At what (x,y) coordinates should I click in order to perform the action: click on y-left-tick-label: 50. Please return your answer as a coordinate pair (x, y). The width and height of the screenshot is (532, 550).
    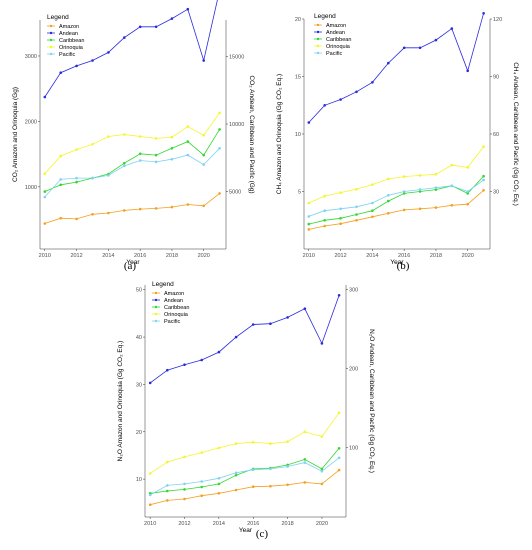
    Looking at the image, I should click on (139, 291).